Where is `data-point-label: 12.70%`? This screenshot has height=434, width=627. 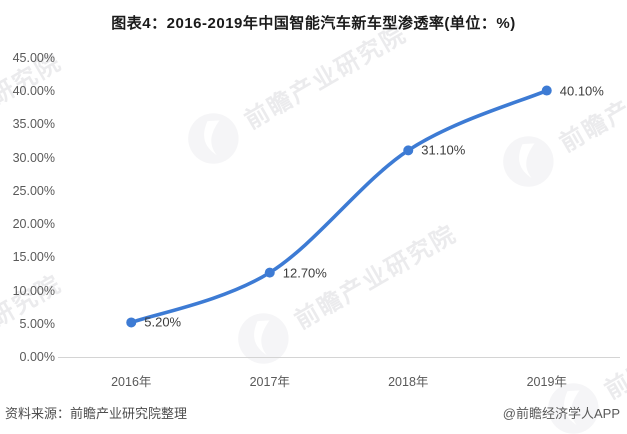 data-point-label: 12.70% is located at coordinates (304, 273).